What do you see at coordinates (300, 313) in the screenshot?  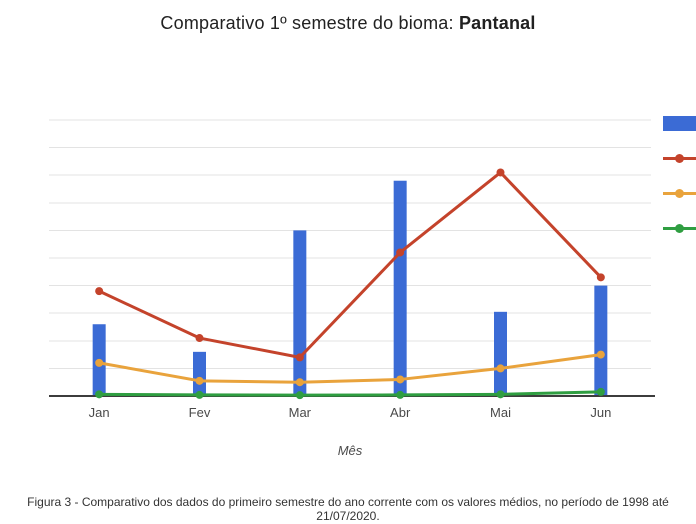 I see `bar-Mar` at bounding box center [300, 313].